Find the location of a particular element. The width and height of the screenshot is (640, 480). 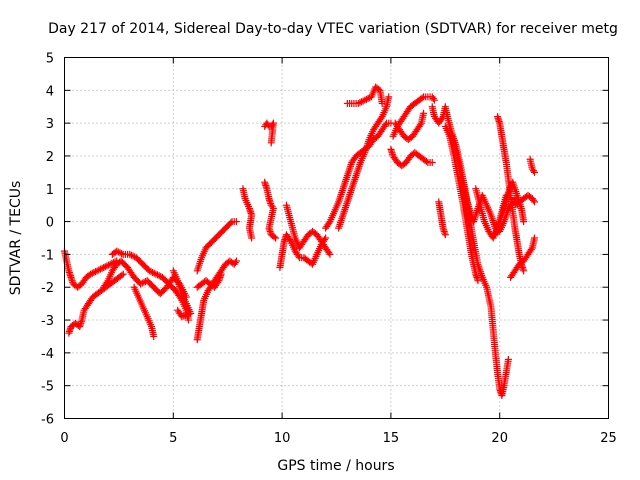

y-tick-label: 3 is located at coordinates (50, 124).